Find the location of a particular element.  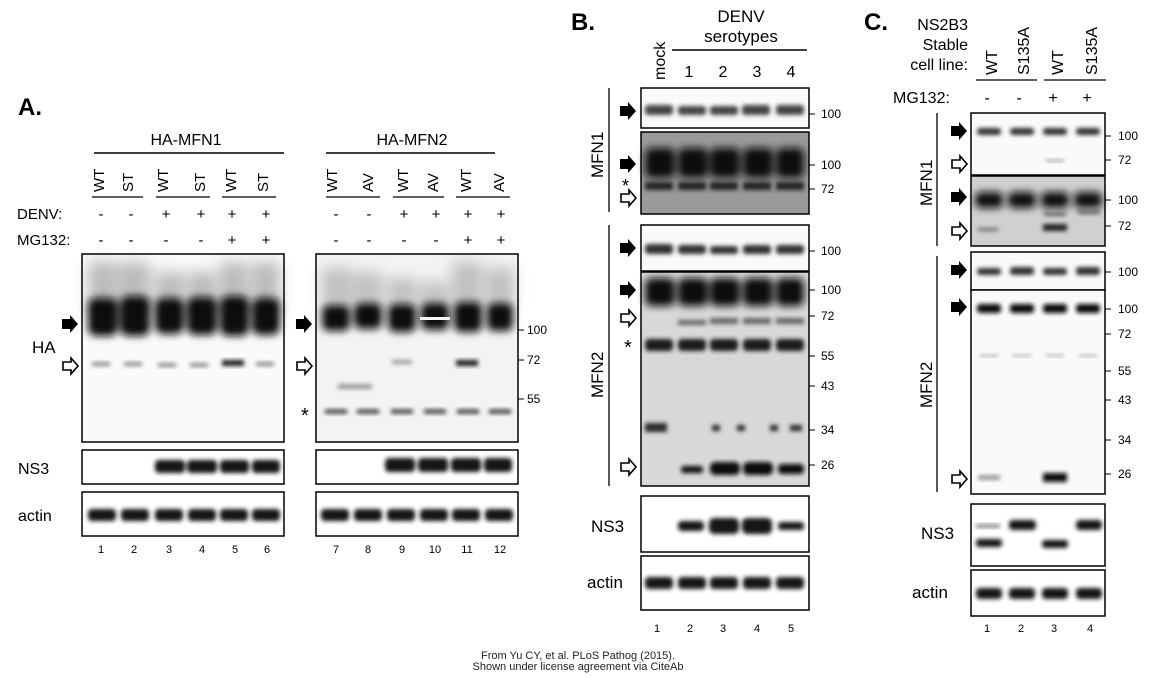

mfn1-short-blot is located at coordinates (1038, 144).